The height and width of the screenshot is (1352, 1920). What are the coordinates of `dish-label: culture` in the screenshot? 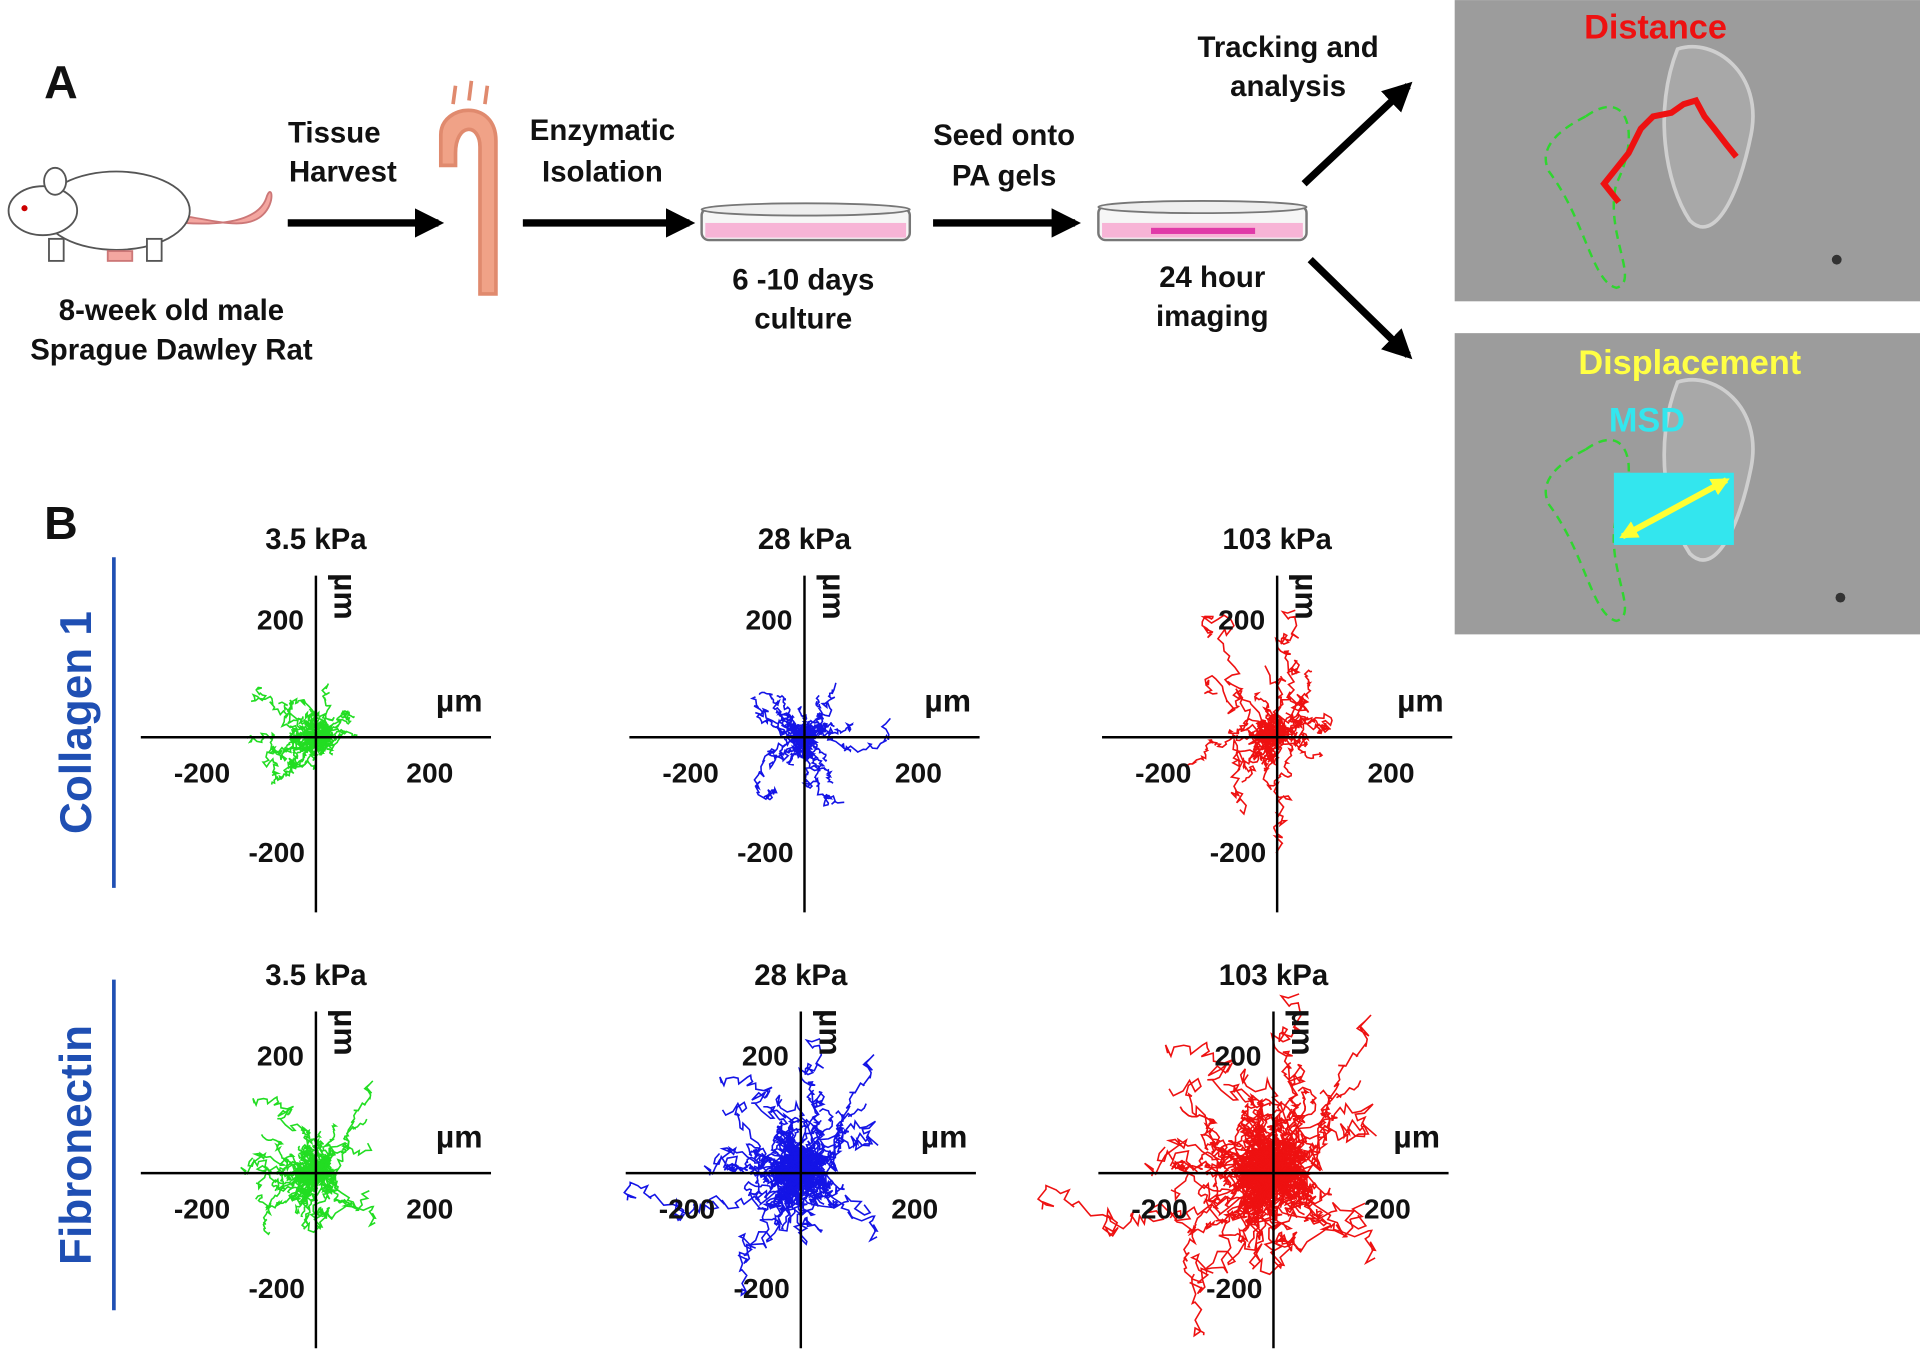 It's located at (803, 319).